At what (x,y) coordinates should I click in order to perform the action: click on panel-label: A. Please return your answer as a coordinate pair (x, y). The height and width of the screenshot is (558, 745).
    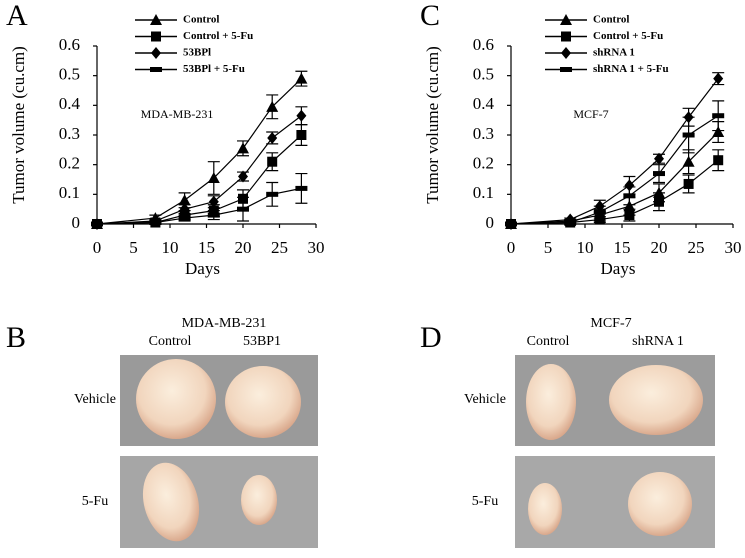
    Looking at the image, I should click on (17, 16).